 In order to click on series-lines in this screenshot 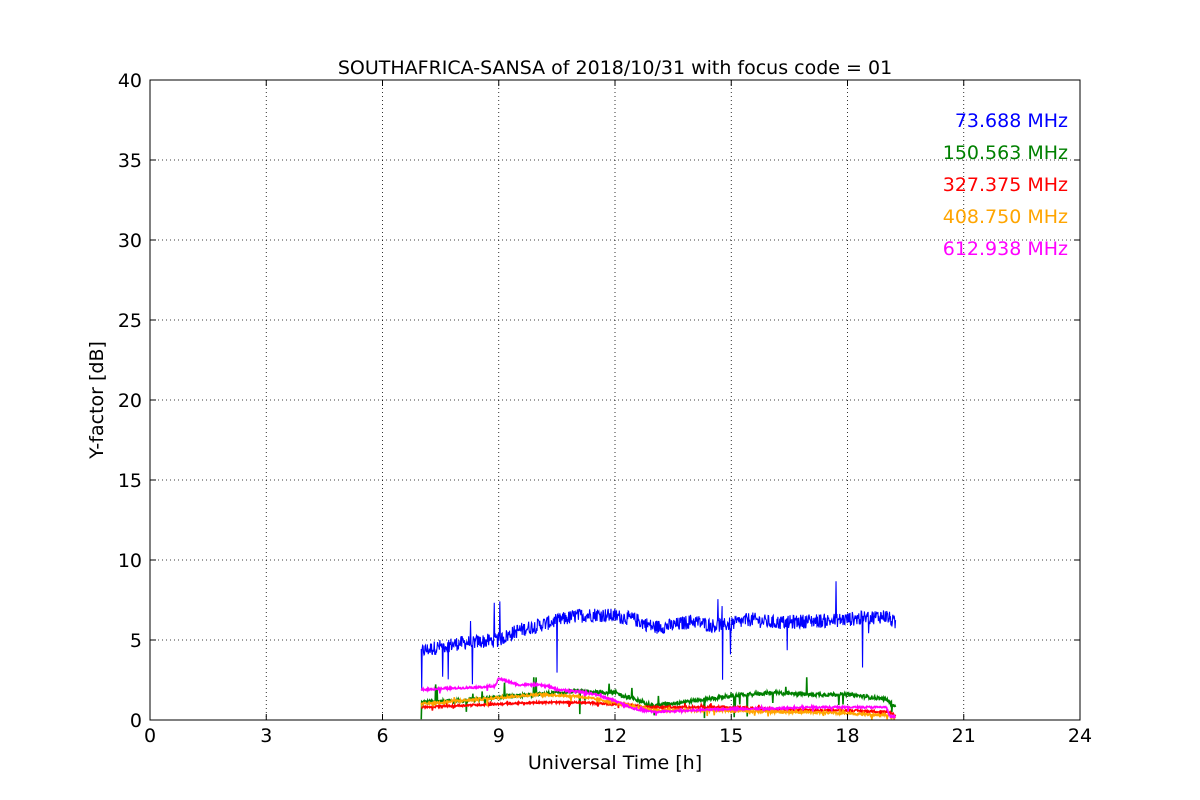, I will do `click(658, 651)`.